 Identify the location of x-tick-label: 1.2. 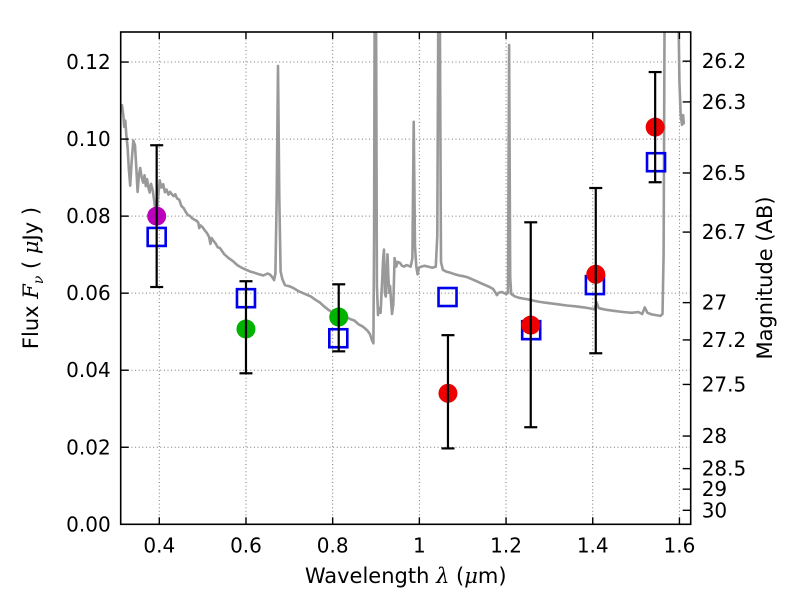
(506, 545).